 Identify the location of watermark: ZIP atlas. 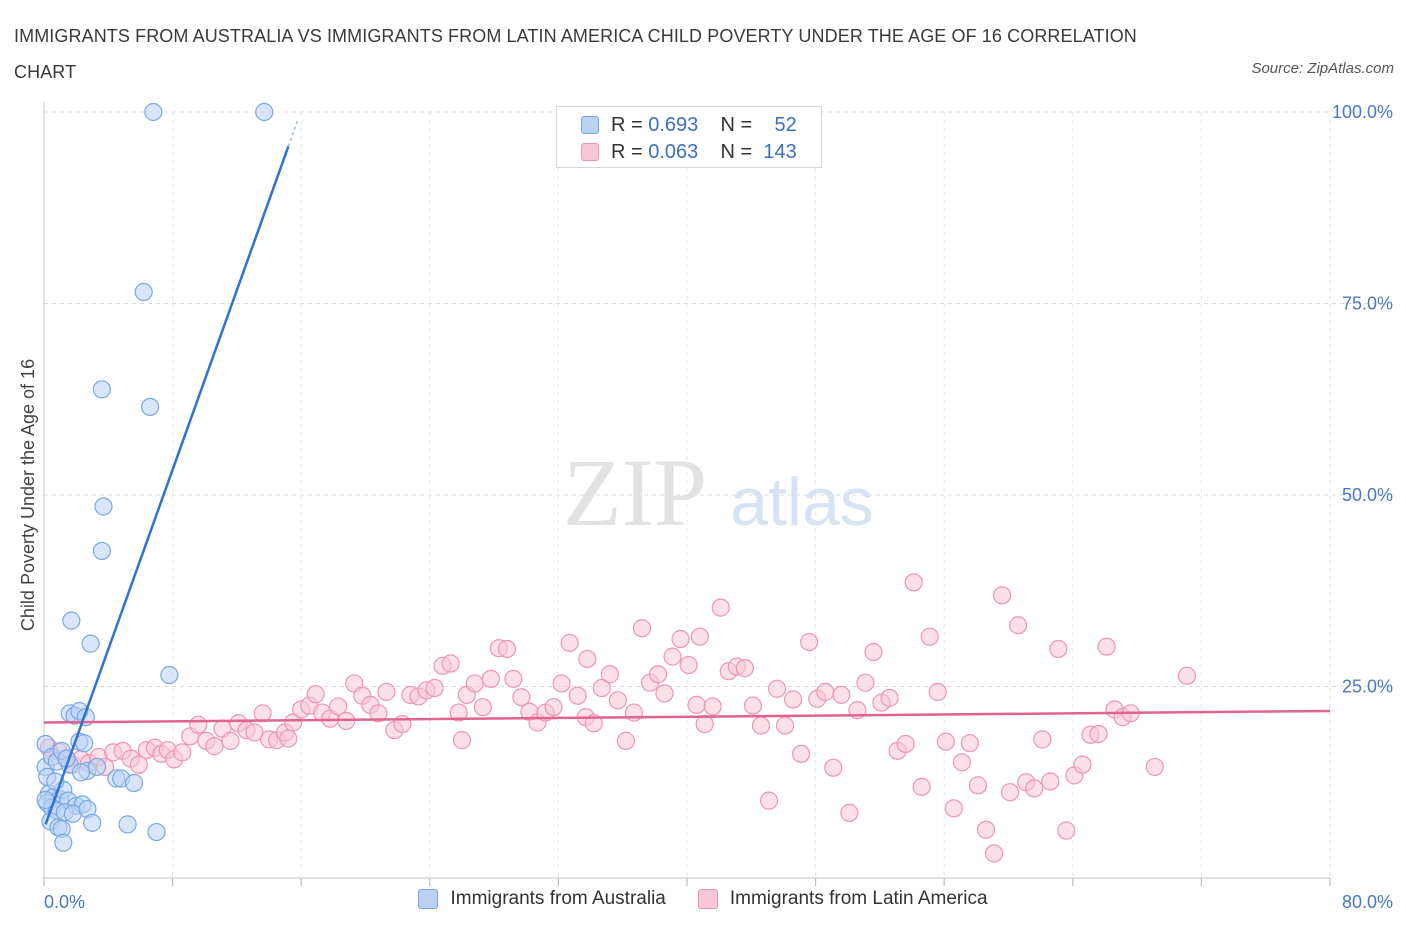
(718, 492).